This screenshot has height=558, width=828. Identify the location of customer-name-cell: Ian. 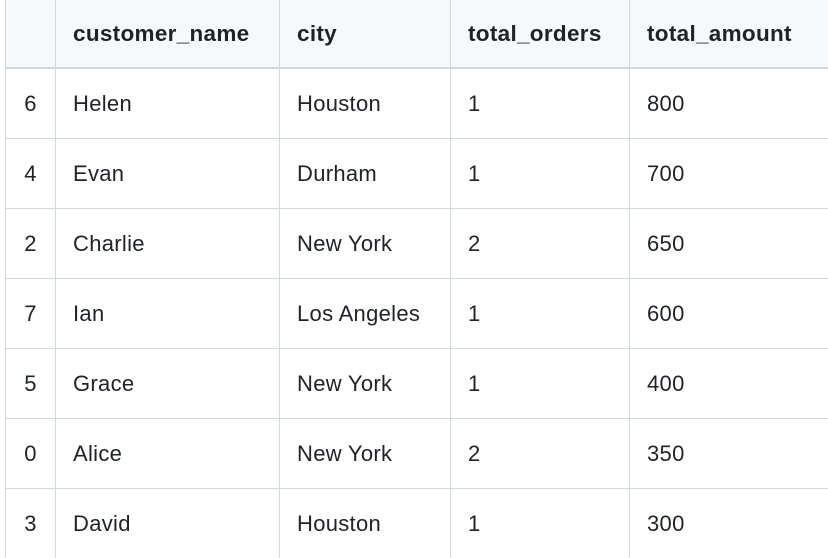
(167, 313).